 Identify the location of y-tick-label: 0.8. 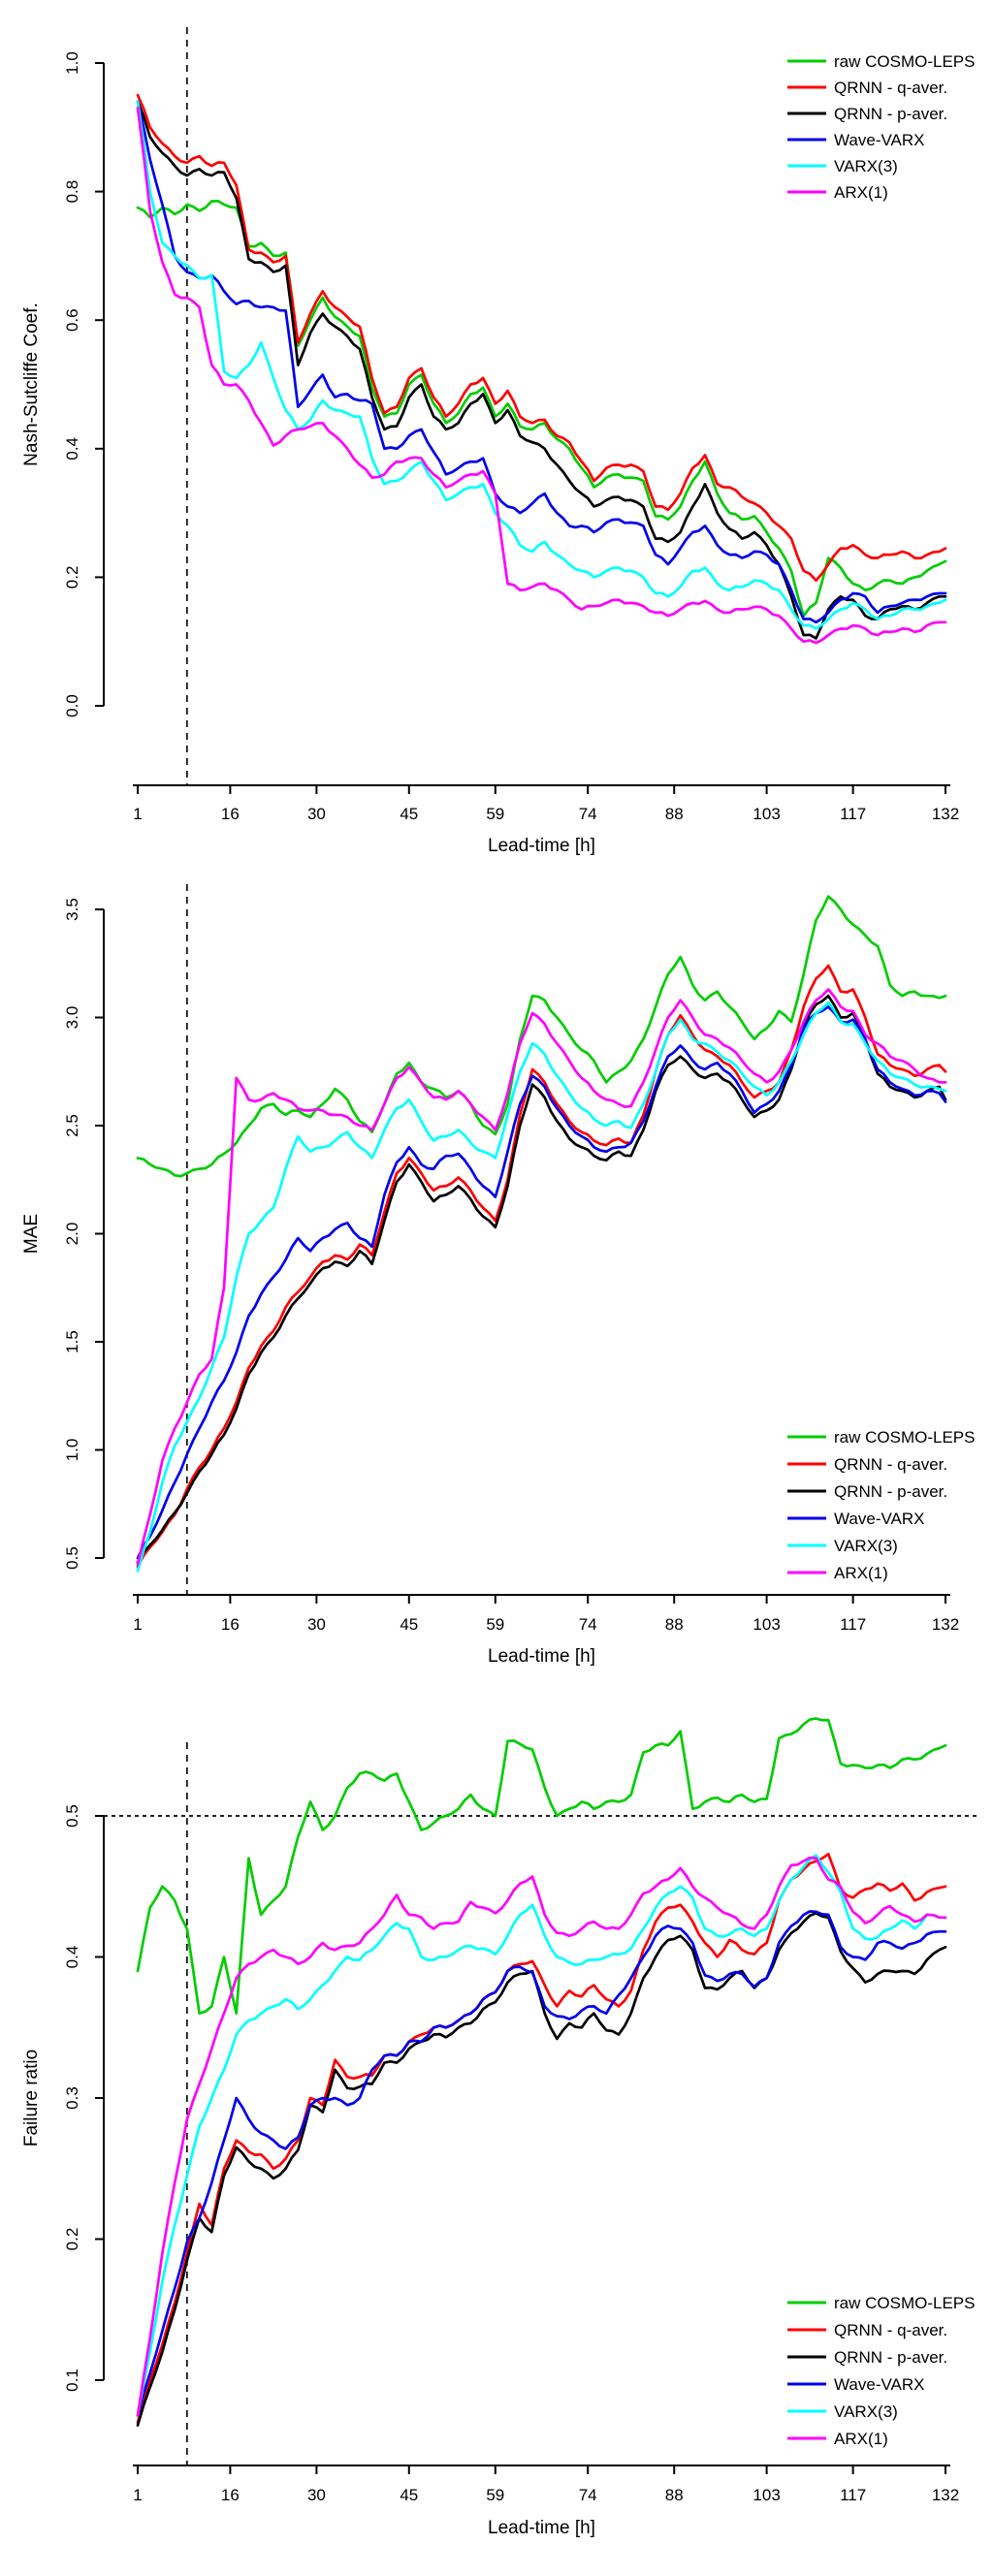
(72, 192).